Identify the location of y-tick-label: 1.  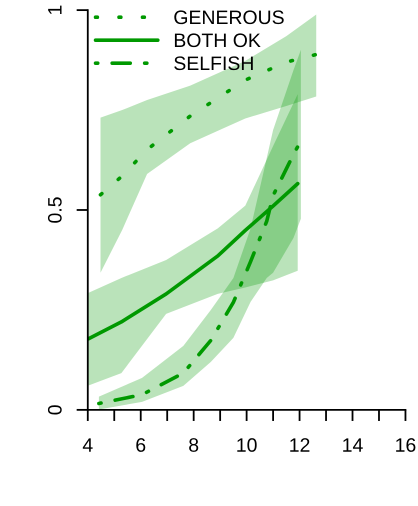
(55, 10).